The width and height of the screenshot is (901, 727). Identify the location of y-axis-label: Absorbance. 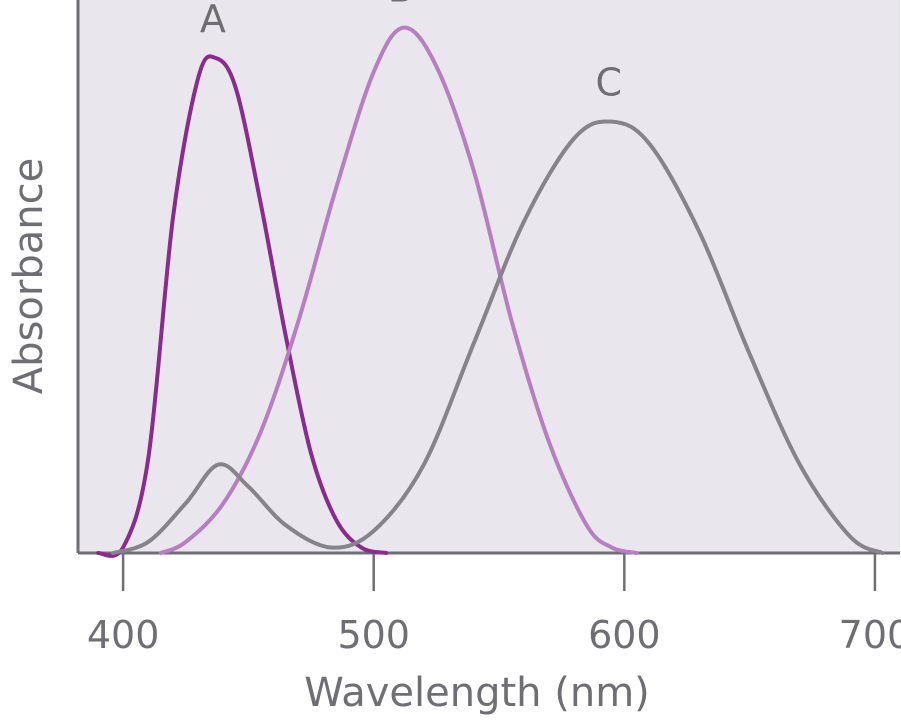
(29, 276).